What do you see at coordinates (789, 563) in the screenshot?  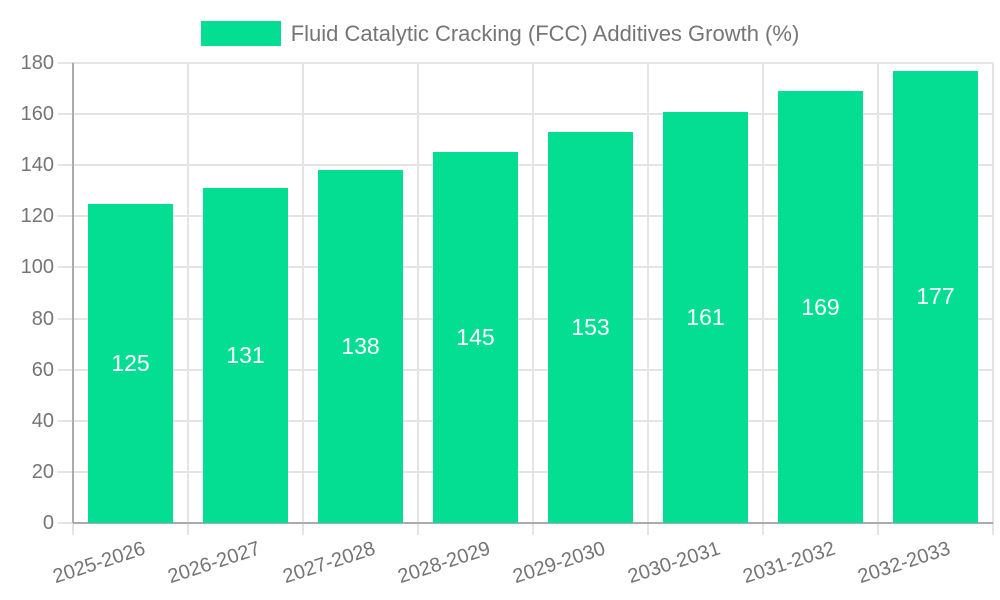 I see `x-axis-category-label: 2031-2032` at bounding box center [789, 563].